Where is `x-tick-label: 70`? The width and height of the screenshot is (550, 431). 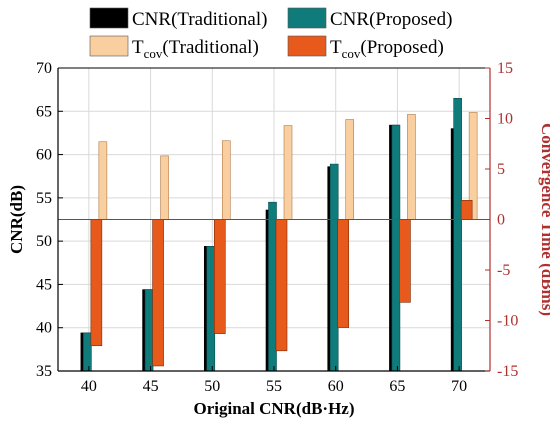
x-tick-label: 70 is located at coordinates (459, 386).